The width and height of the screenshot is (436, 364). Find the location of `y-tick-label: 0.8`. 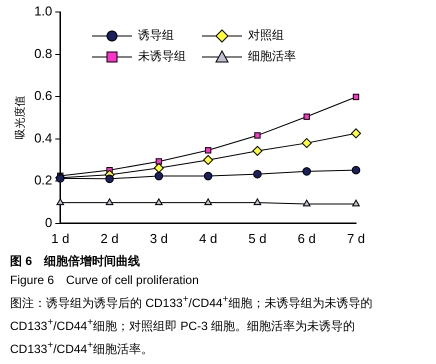

y-tick-label: 0.8 is located at coordinates (43, 53).